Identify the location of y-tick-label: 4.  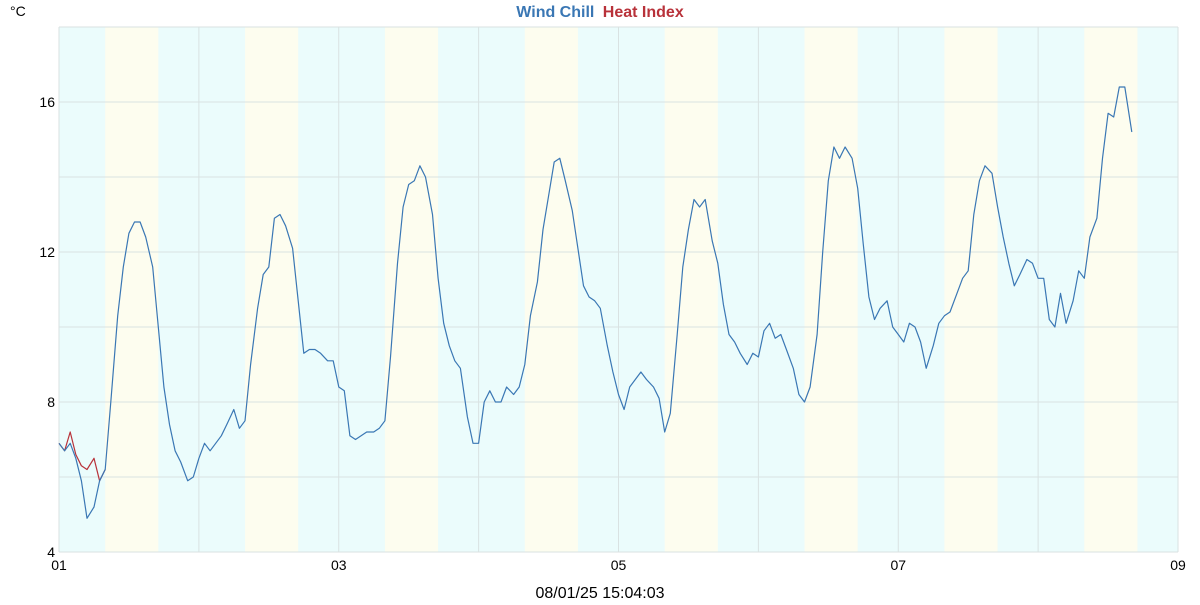
(51, 552).